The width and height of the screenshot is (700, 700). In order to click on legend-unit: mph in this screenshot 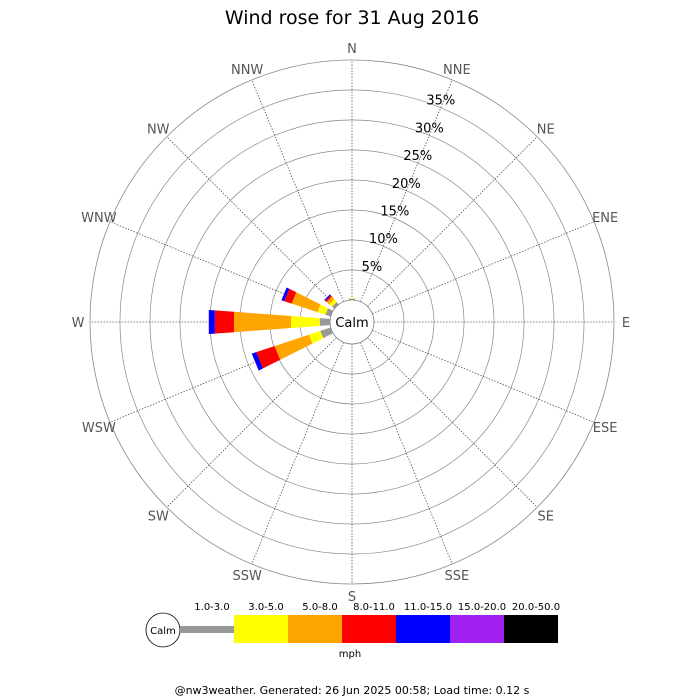, I will do `click(350, 654)`.